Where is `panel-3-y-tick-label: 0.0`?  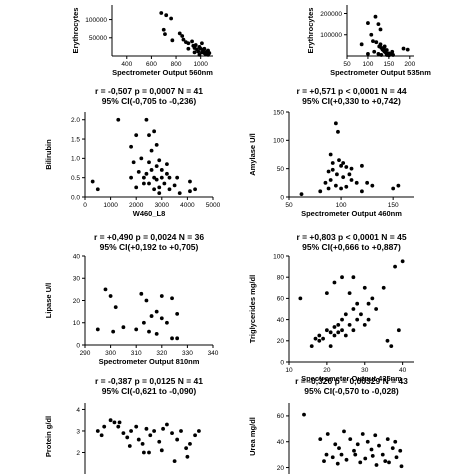
panel-3-y-tick-label: 0.0 is located at coordinates (75, 197).